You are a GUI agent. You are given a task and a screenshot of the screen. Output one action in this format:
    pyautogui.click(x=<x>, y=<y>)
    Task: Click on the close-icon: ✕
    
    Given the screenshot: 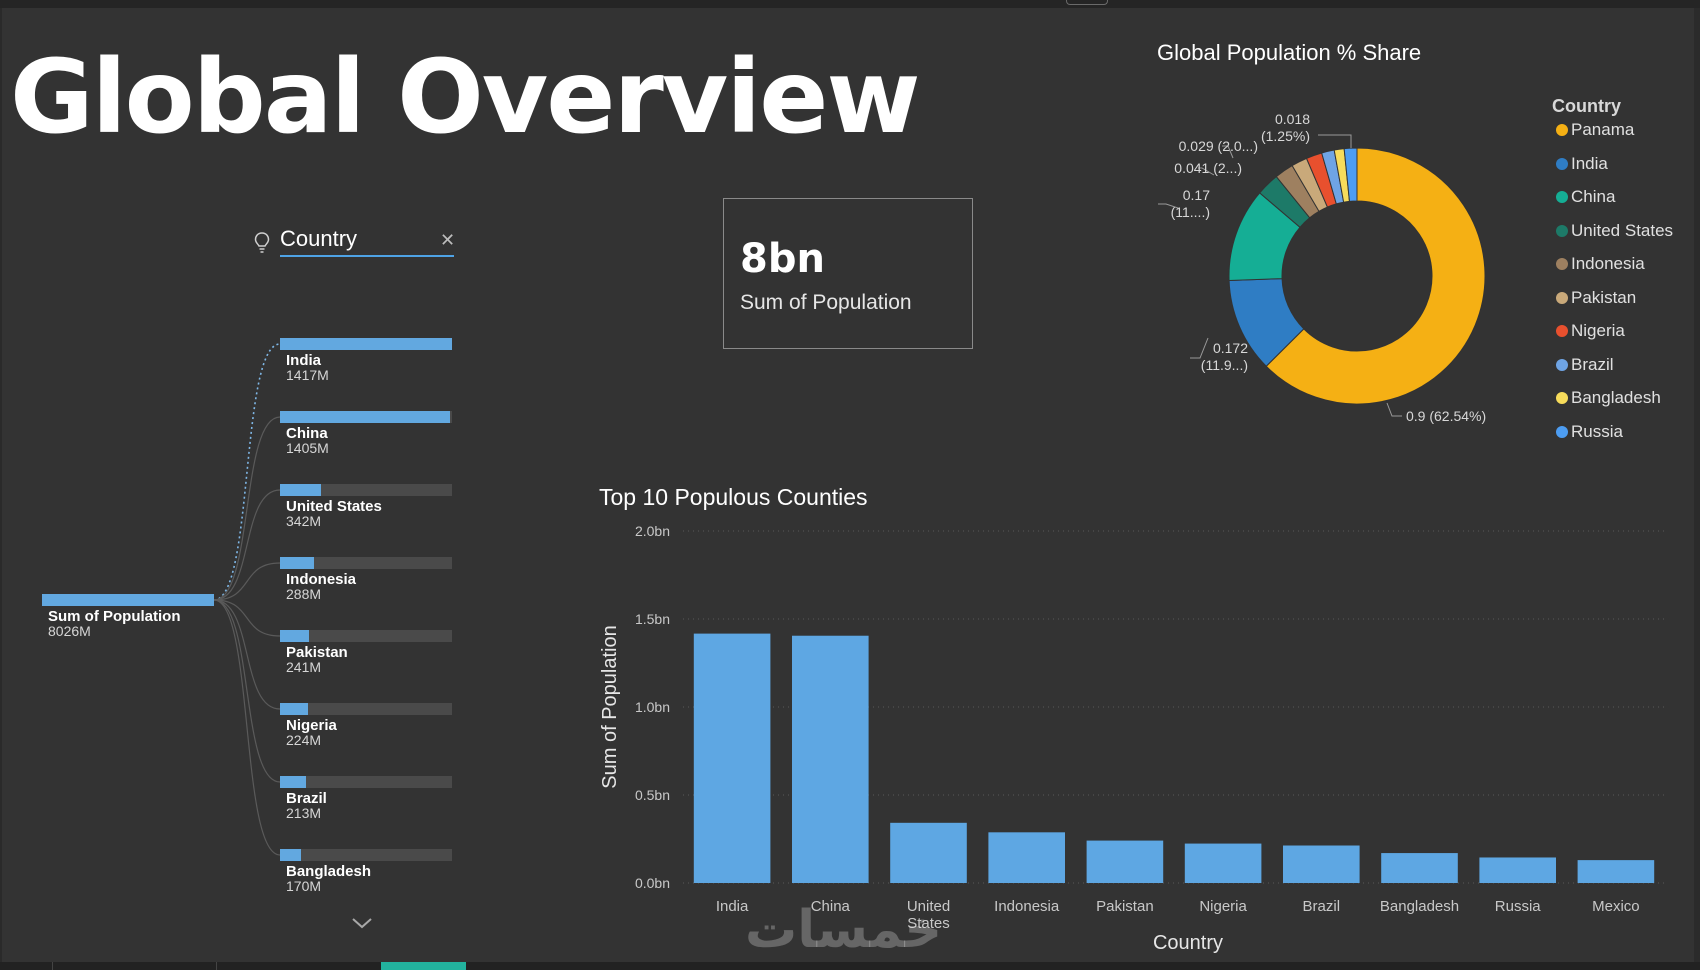 What is the action you would take?
    pyautogui.click(x=448, y=240)
    